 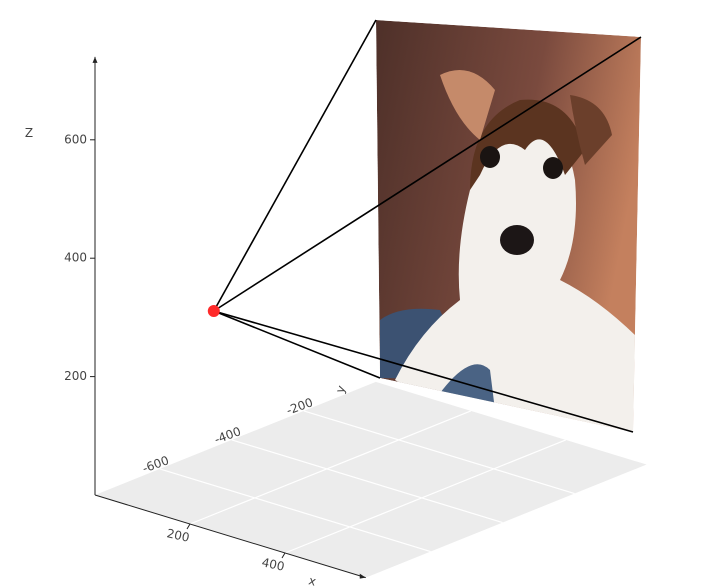 What do you see at coordinates (75, 258) in the screenshot?
I see `z-tick-label: 400` at bounding box center [75, 258].